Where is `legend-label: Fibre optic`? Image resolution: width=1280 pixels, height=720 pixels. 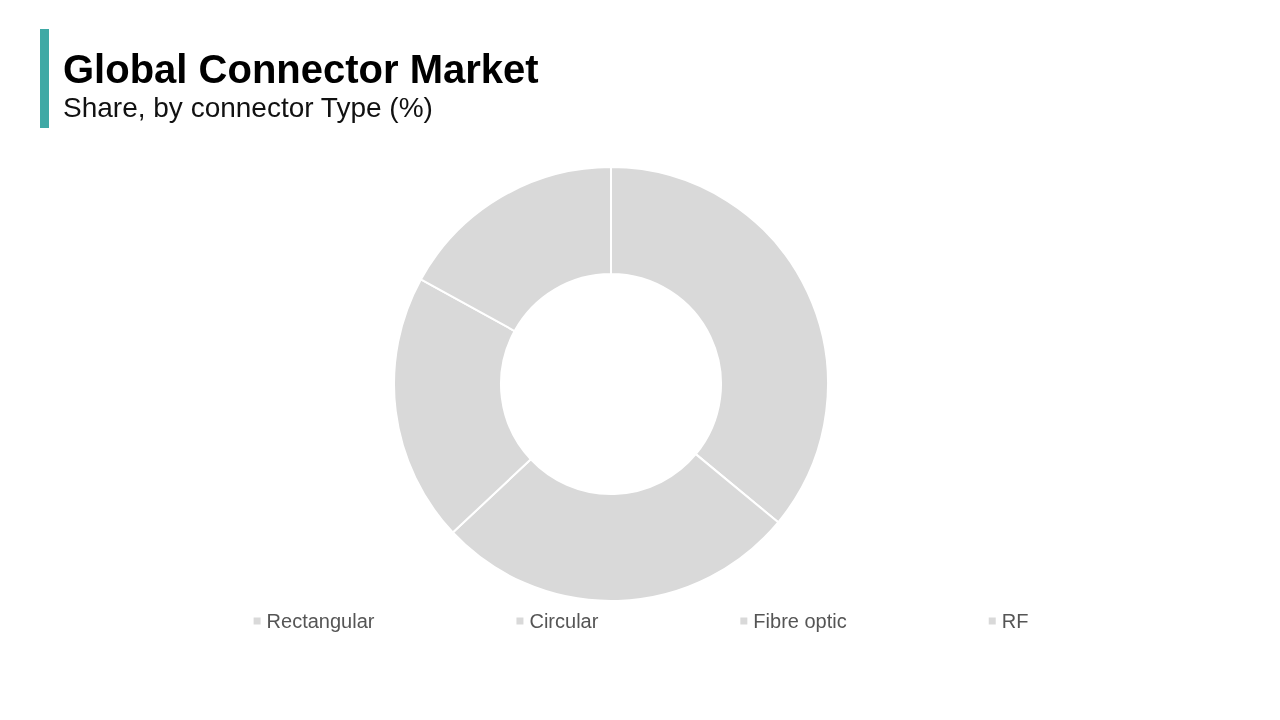 legend-label: Fibre optic is located at coordinates (800, 621).